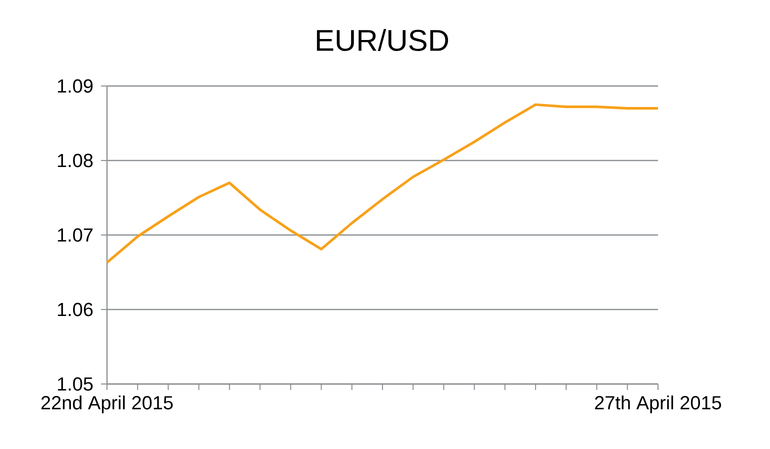 Image resolution: width=770 pixels, height=449 pixels. What do you see at coordinates (75, 86) in the screenshot?
I see `y-tick-label: 1.09` at bounding box center [75, 86].